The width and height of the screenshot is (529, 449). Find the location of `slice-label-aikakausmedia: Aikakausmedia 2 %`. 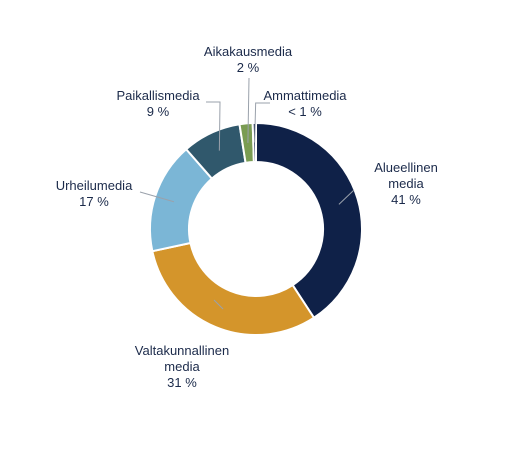

slice-label-aikakausmedia: Aikakausmedia 2 % is located at coordinates (248, 60).